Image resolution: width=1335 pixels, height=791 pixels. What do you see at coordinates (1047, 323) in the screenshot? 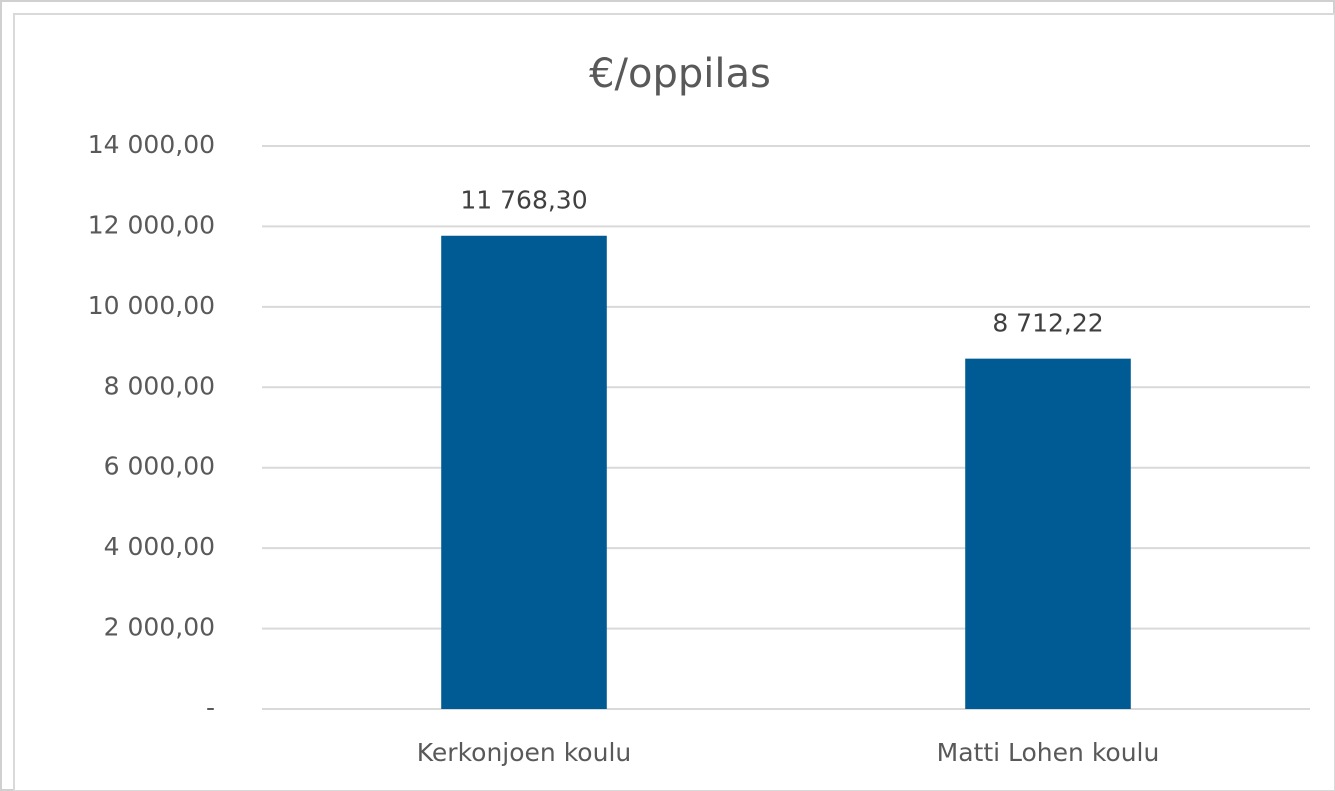
I see `data-label: 8 712,22` at bounding box center [1047, 323].